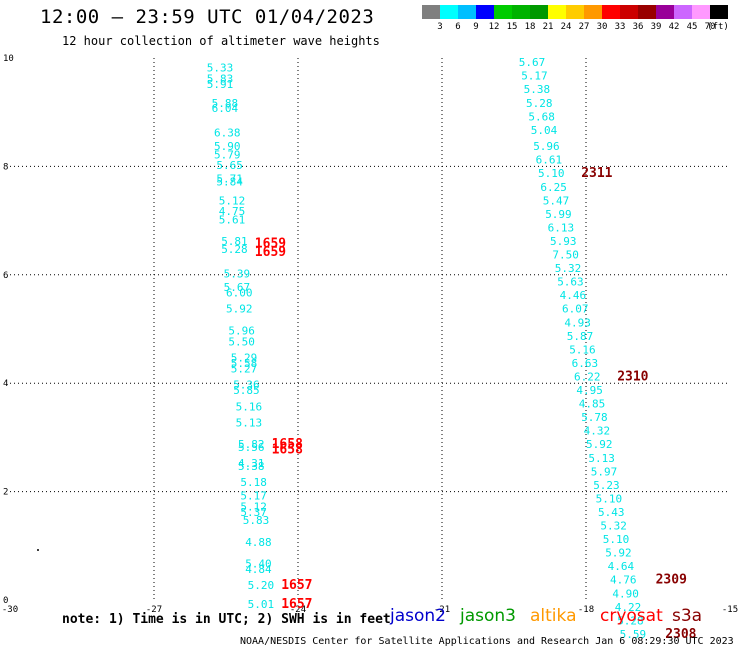 The height and width of the screenshot is (650, 740). Describe the element at coordinates (512, 27) in the screenshot. I see `color-scale-label: 15` at that location.